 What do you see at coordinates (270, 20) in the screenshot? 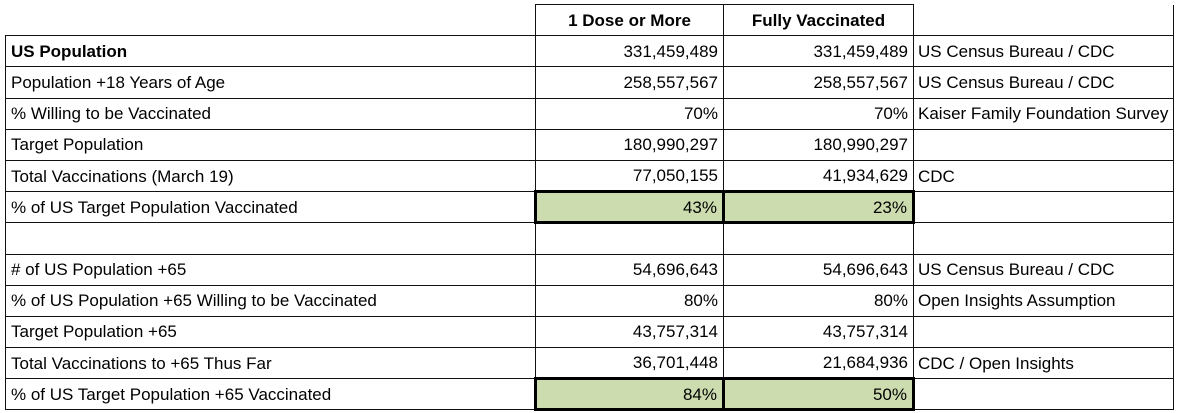
I see `header-blank-cell` at bounding box center [270, 20].